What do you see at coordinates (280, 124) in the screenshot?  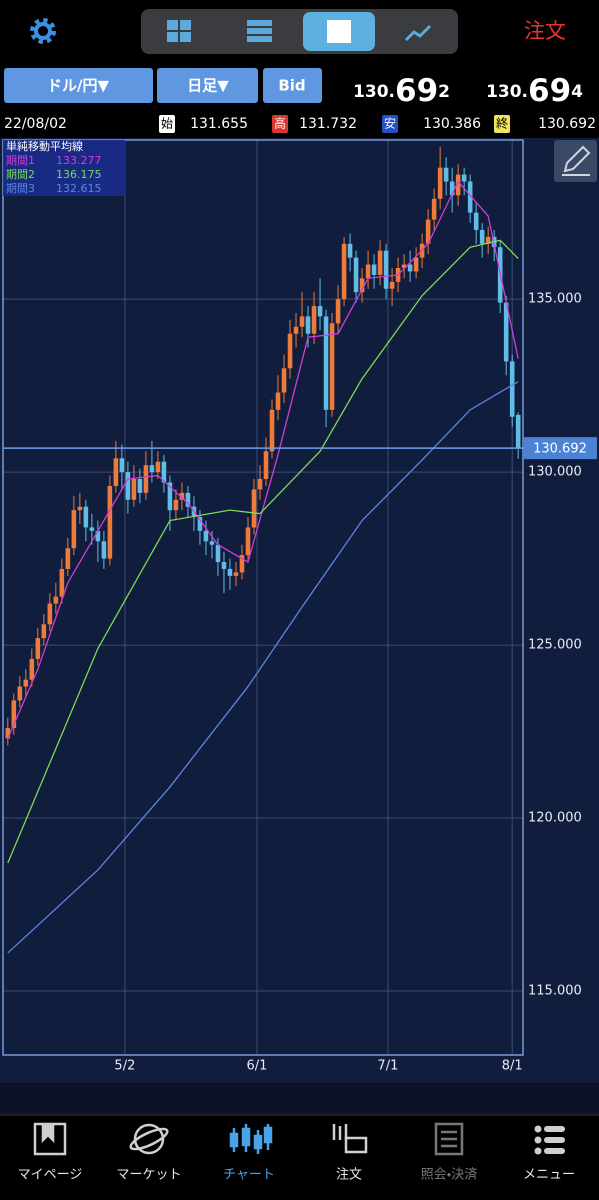 I see `high-label: 高` at bounding box center [280, 124].